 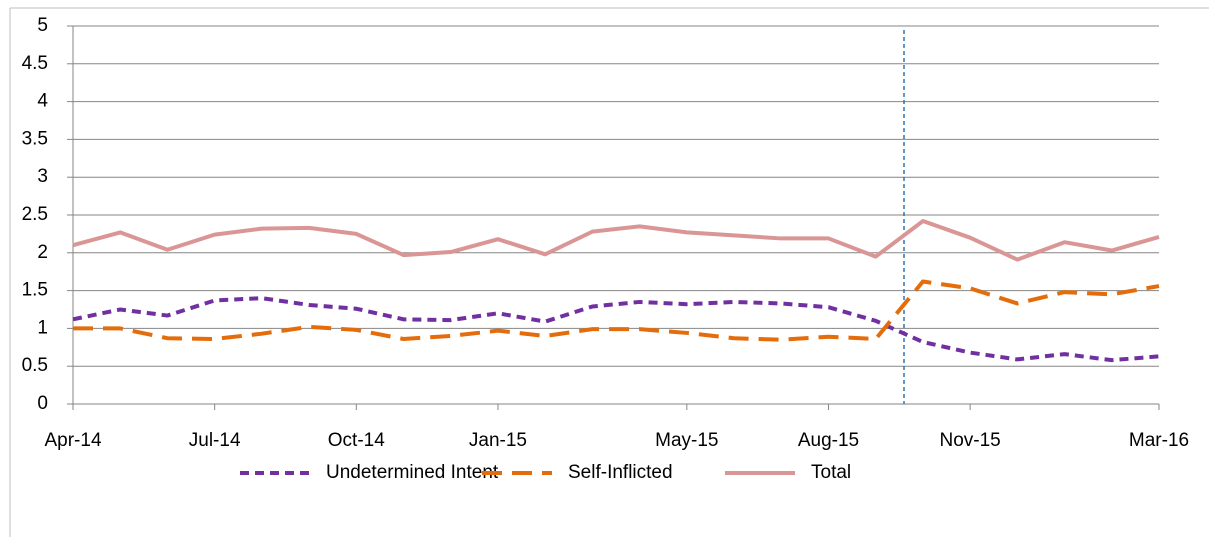 I want to click on y-tick-label: 4.5, so click(x=35, y=63).